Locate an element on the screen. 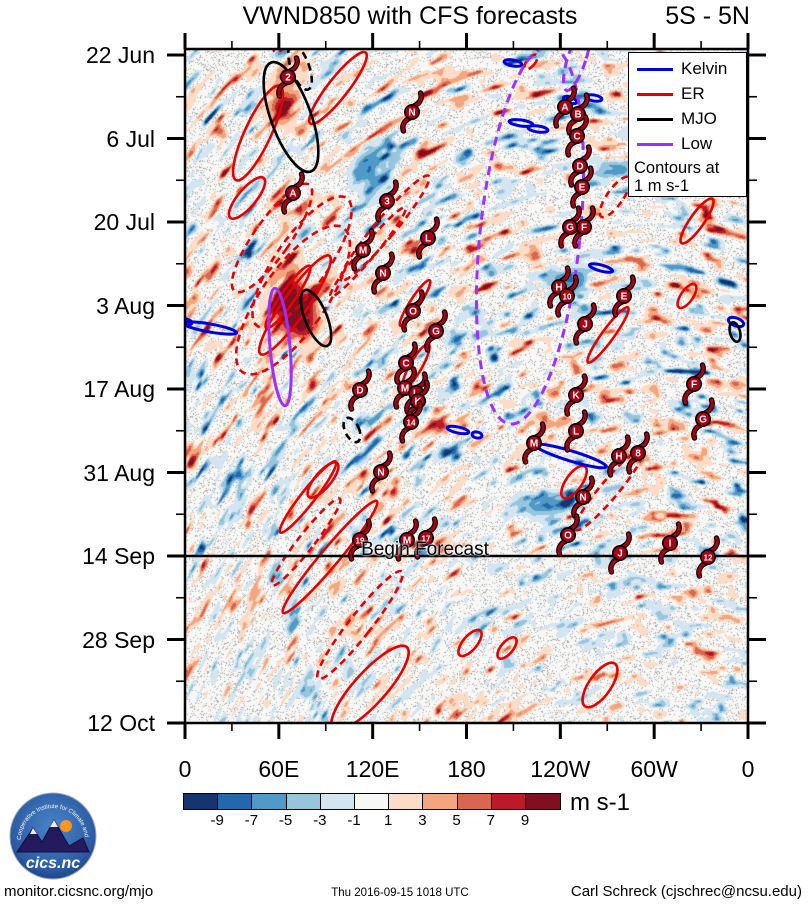  tropical-cyclone-icon: 3 is located at coordinates (387, 201).